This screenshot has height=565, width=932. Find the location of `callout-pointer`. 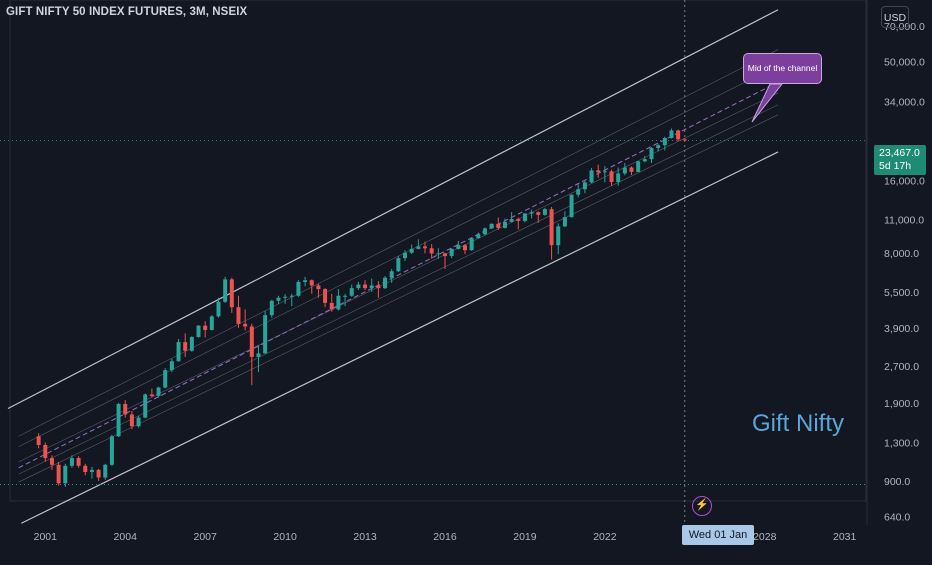

callout-pointer is located at coordinates (767, 103).